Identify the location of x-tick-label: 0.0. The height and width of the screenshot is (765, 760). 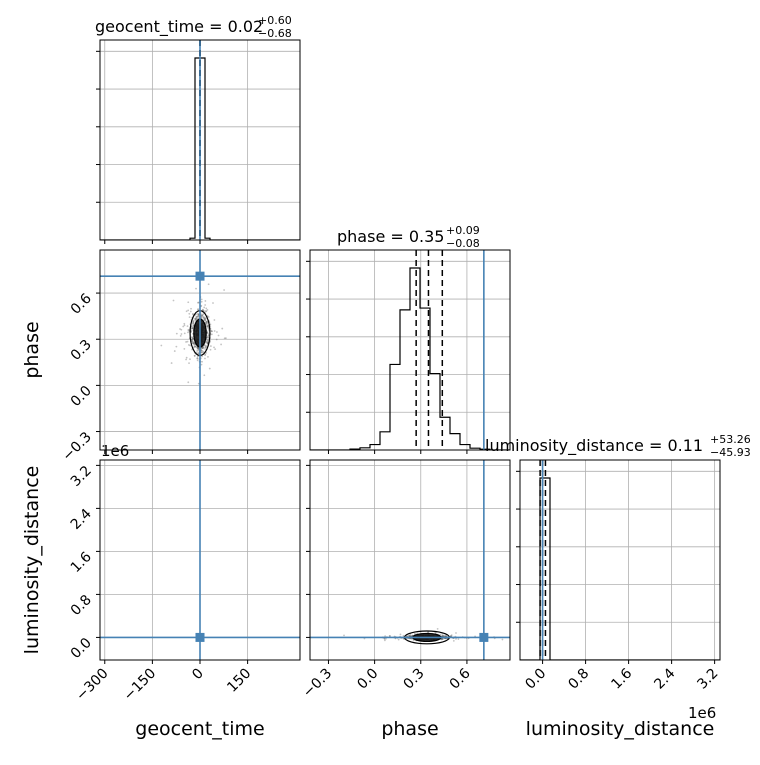
(367, 679).